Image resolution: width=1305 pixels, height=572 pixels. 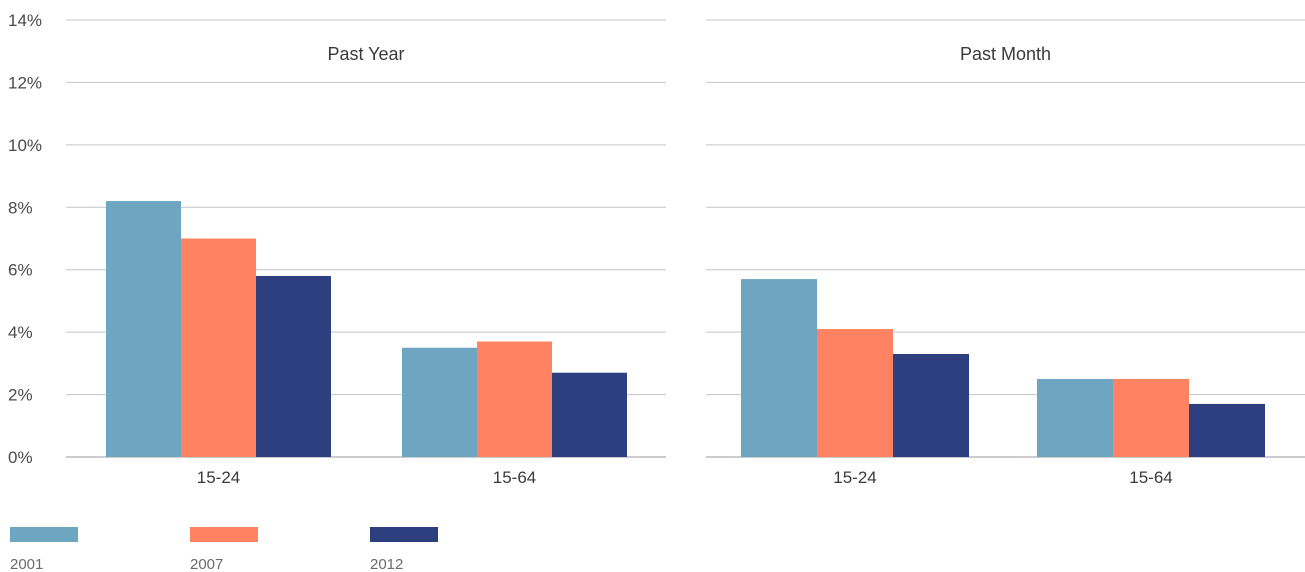 I want to click on legend-swatch-2007, so click(x=224, y=534).